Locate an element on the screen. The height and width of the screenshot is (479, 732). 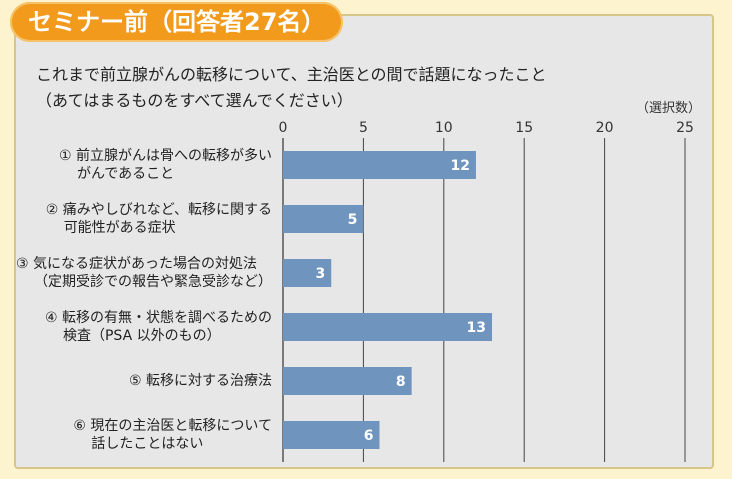
tick-label-0: 0 is located at coordinates (283, 128).